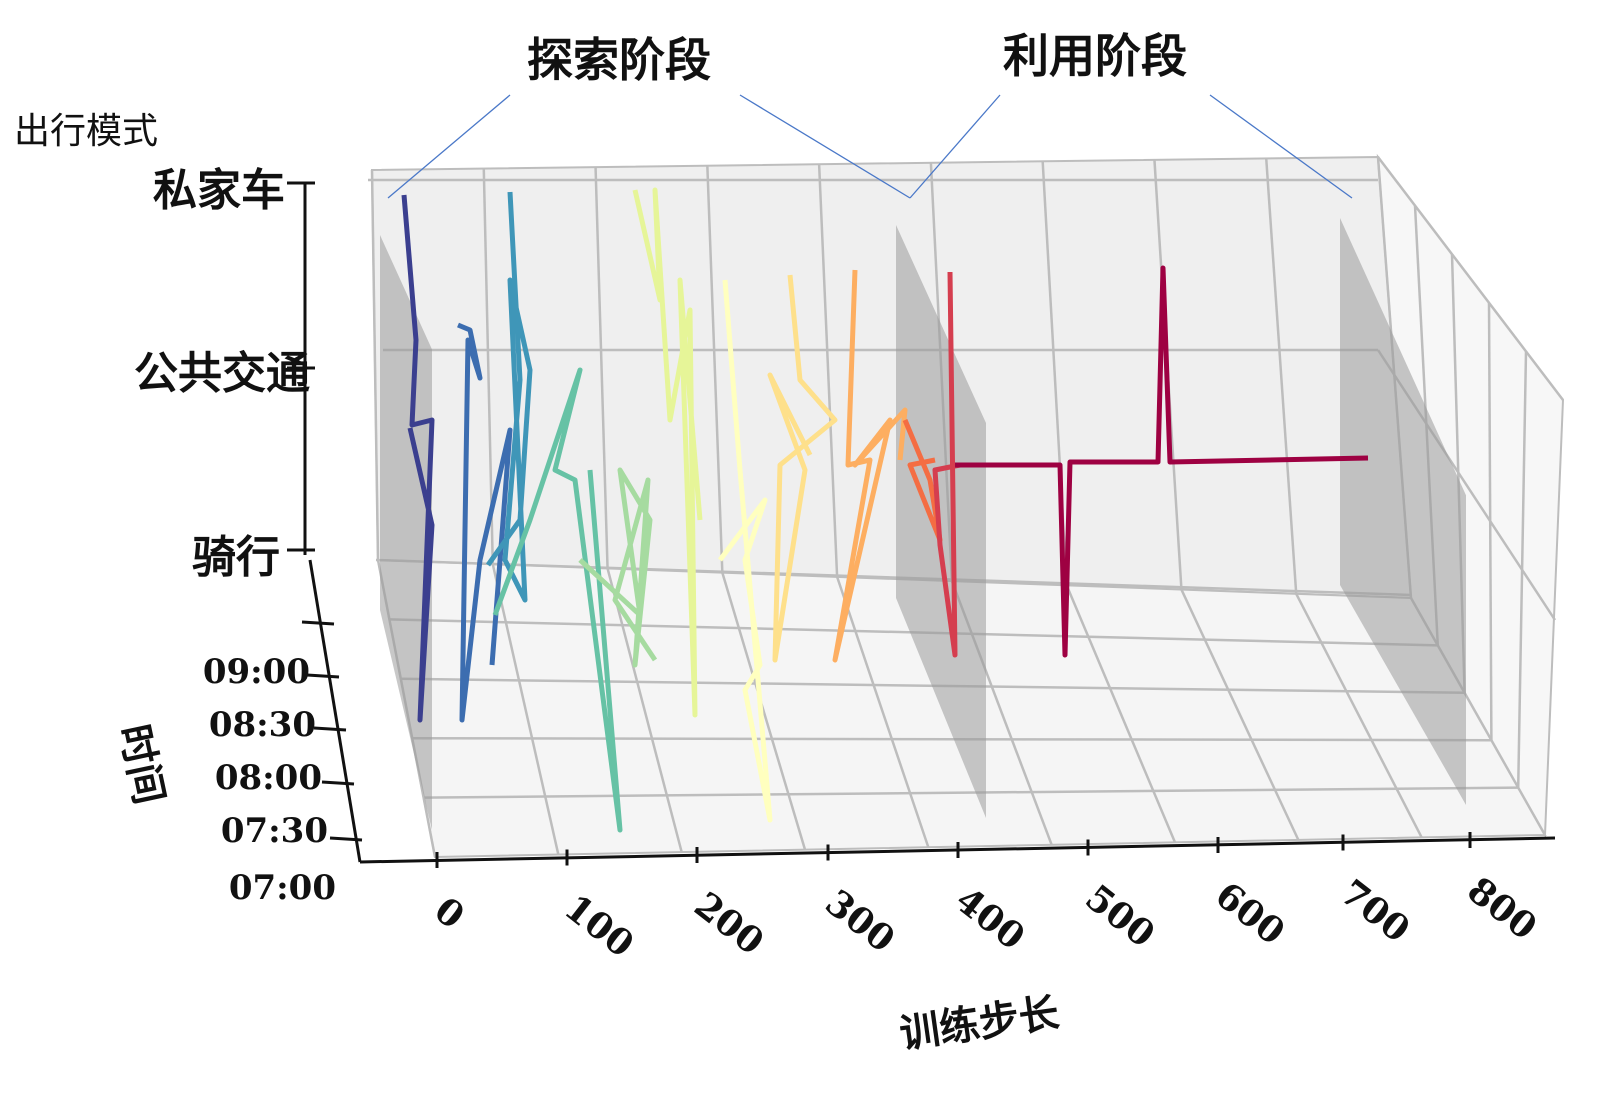  What do you see at coordinates (1119, 915) in the screenshot?
I see `step-tick-label: 500` at bounding box center [1119, 915].